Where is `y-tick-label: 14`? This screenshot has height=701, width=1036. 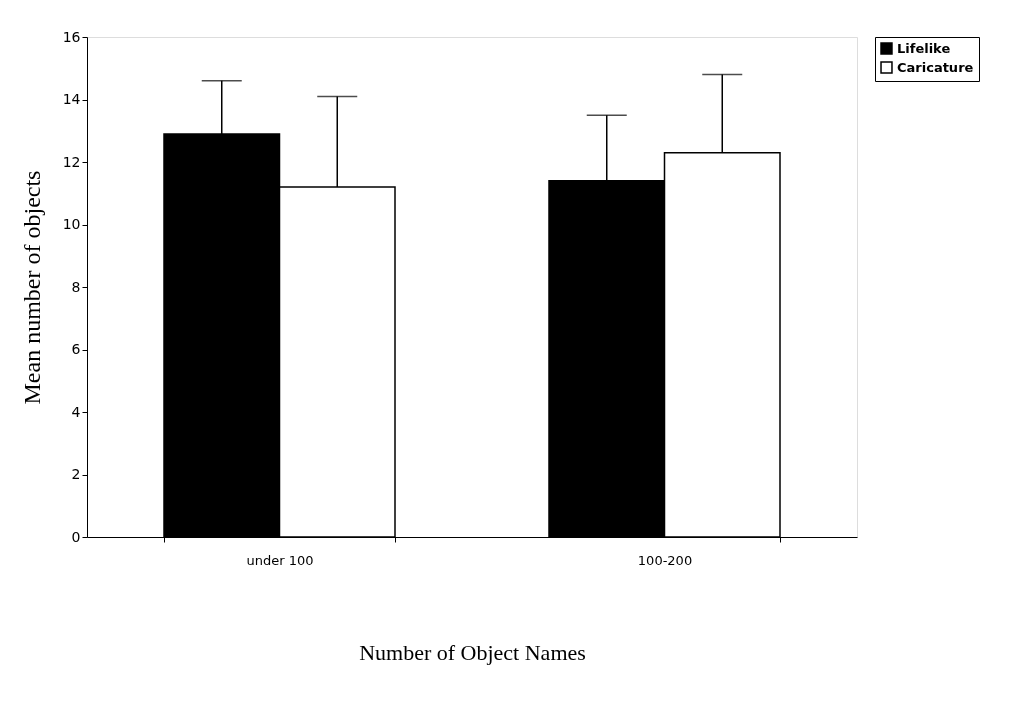
y-tick-label: 14 is located at coordinates (71, 99).